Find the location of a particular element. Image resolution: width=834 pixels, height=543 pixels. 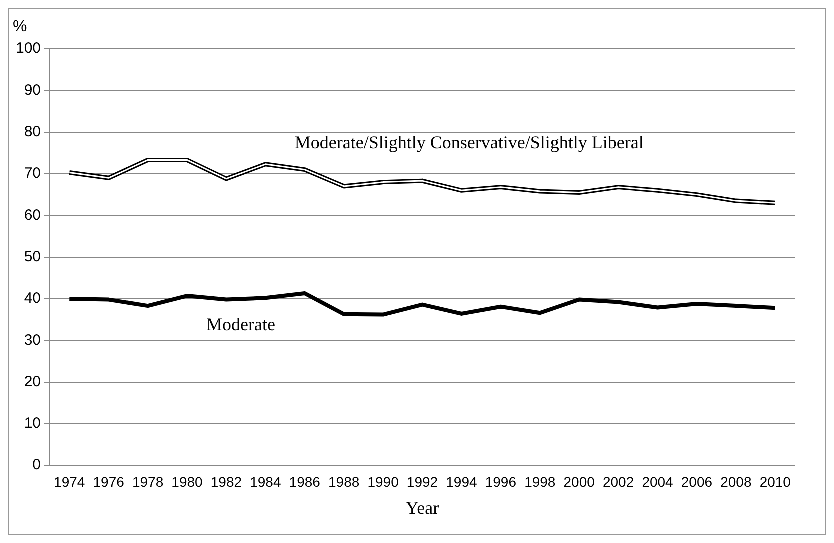

x-tick-label: 1992 is located at coordinates (422, 482).